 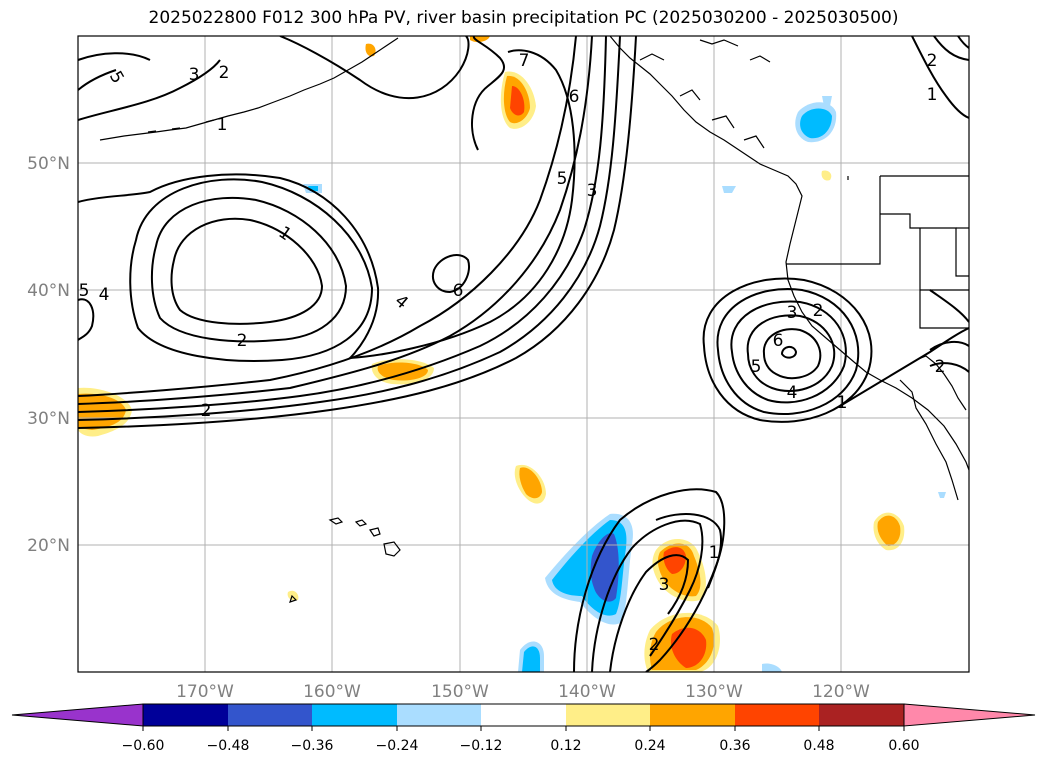 What do you see at coordinates (714, 692) in the screenshot?
I see `lon-label-130w: 130°W` at bounding box center [714, 692].